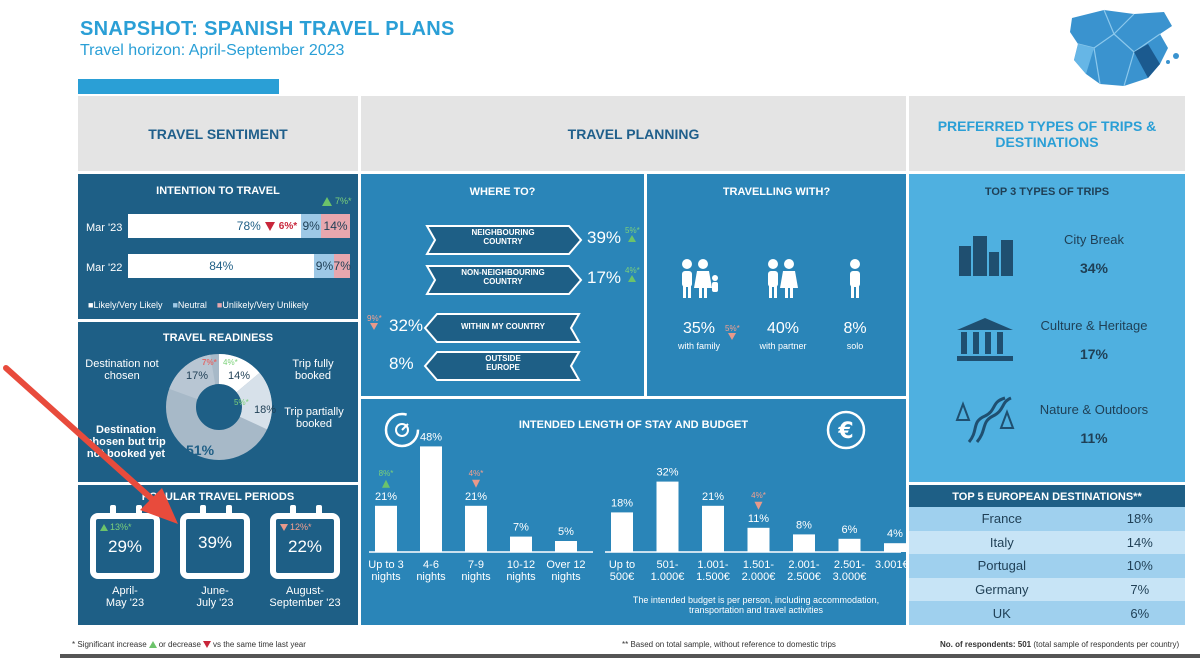 Image resolution: width=1200 pixels, height=658 pixels. What do you see at coordinates (374, 318) in the screenshot?
I see `where-change-value: 9%*` at bounding box center [374, 318].